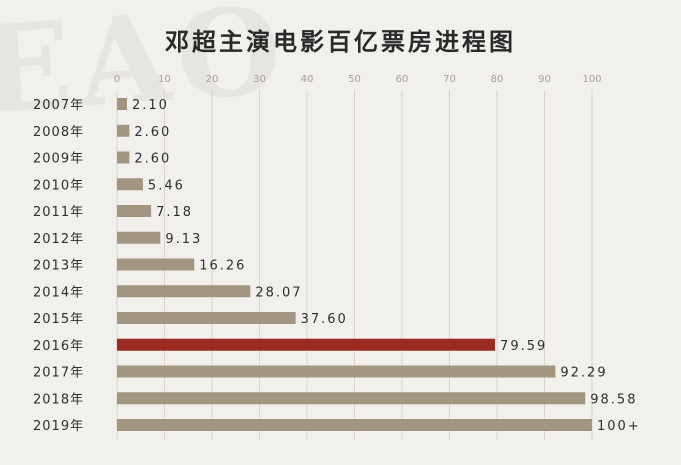  Describe the element at coordinates (402, 79) in the screenshot. I see `x-tick-label: 60` at that location.